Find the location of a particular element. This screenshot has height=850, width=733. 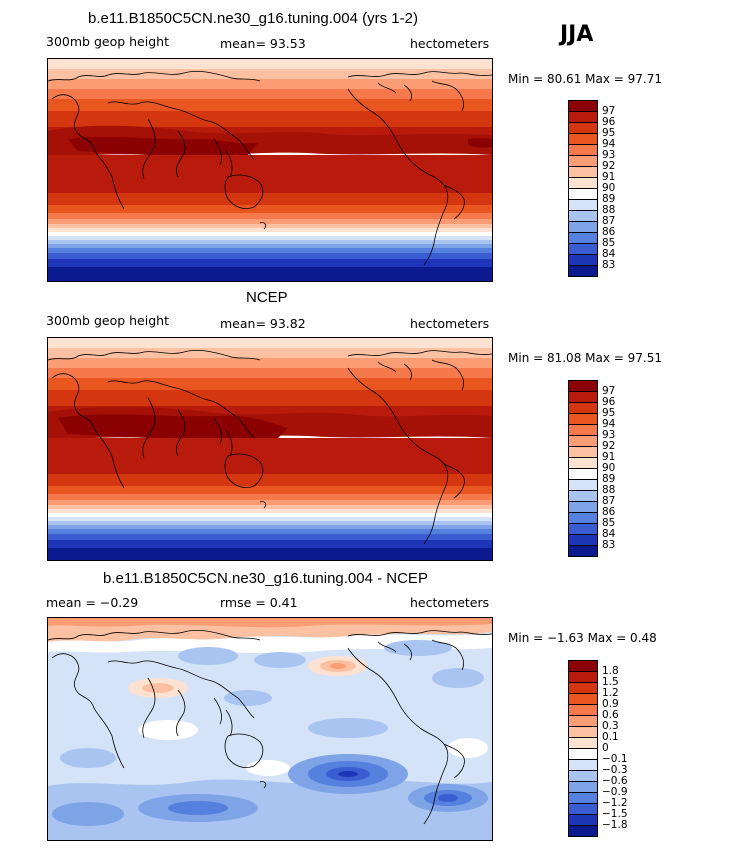

coastlines is located at coordinates (270, 727).